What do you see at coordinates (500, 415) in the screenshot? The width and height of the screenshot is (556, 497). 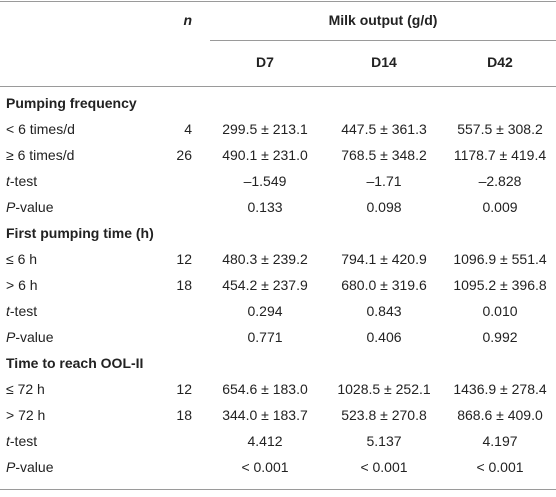 I see `cell-value: 868.6 ± 409.0` at bounding box center [500, 415].